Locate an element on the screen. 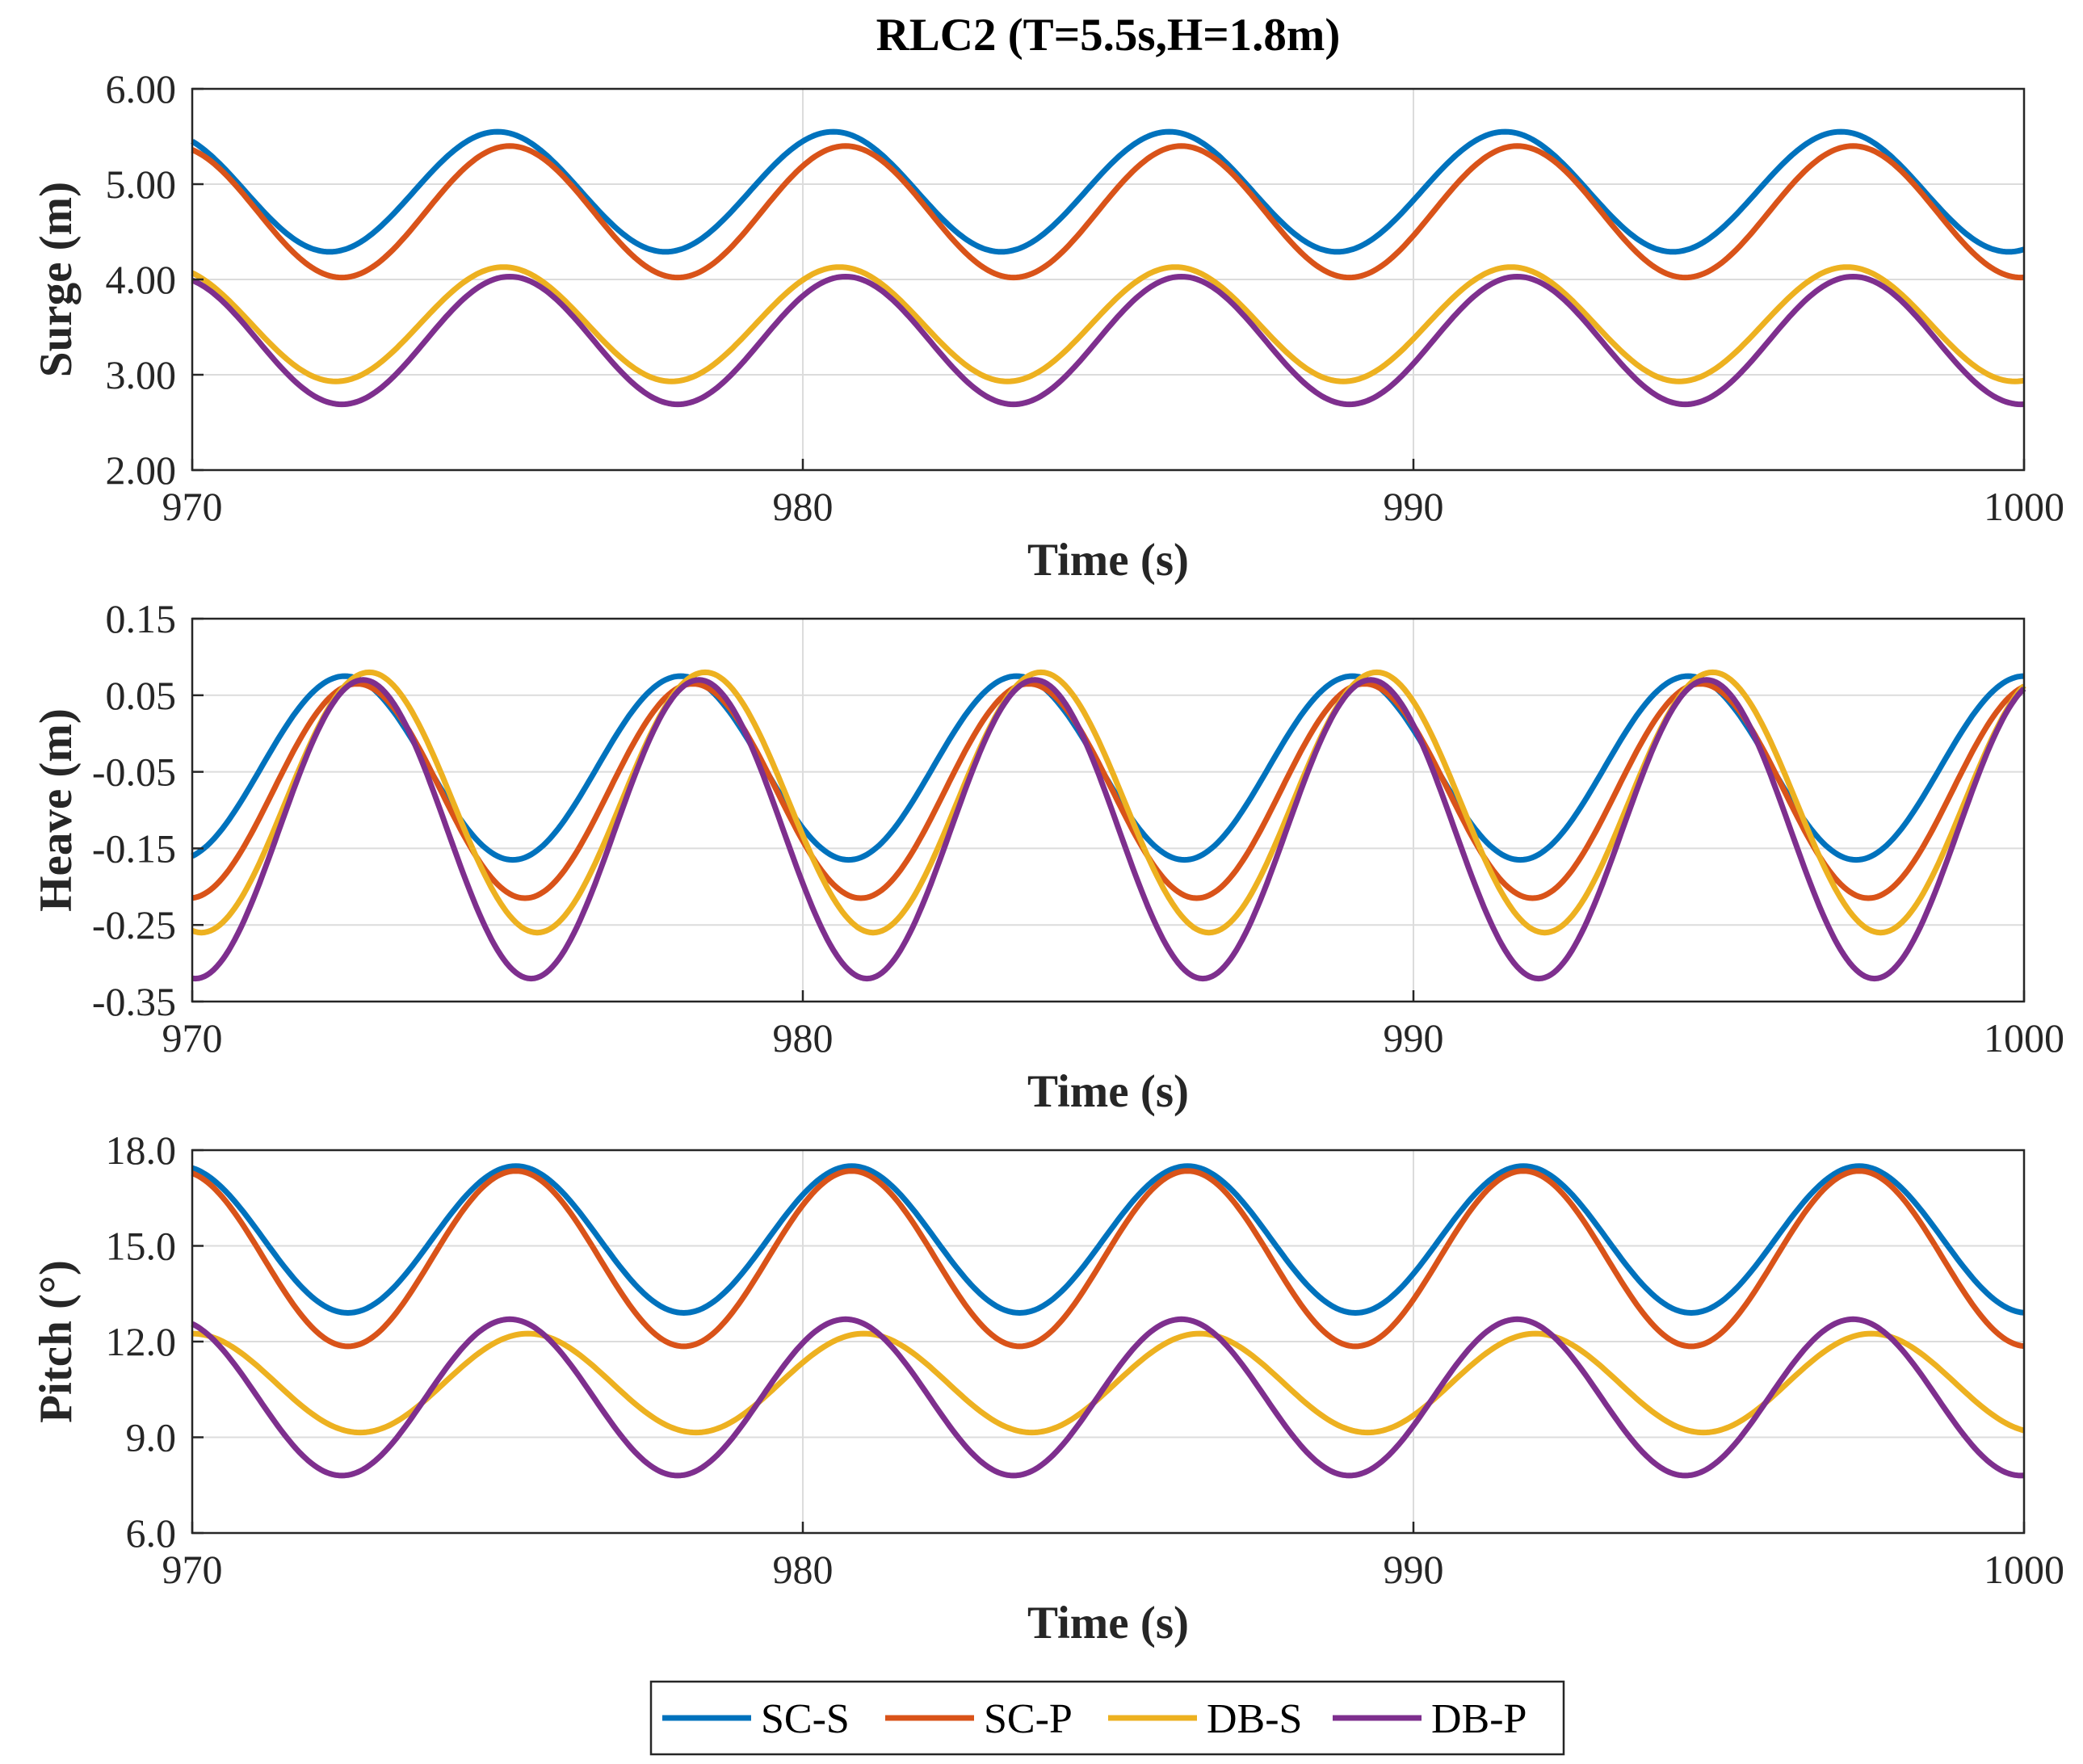  legend: SC-S SC-P DB-S DB-P is located at coordinates (1107, 1718).